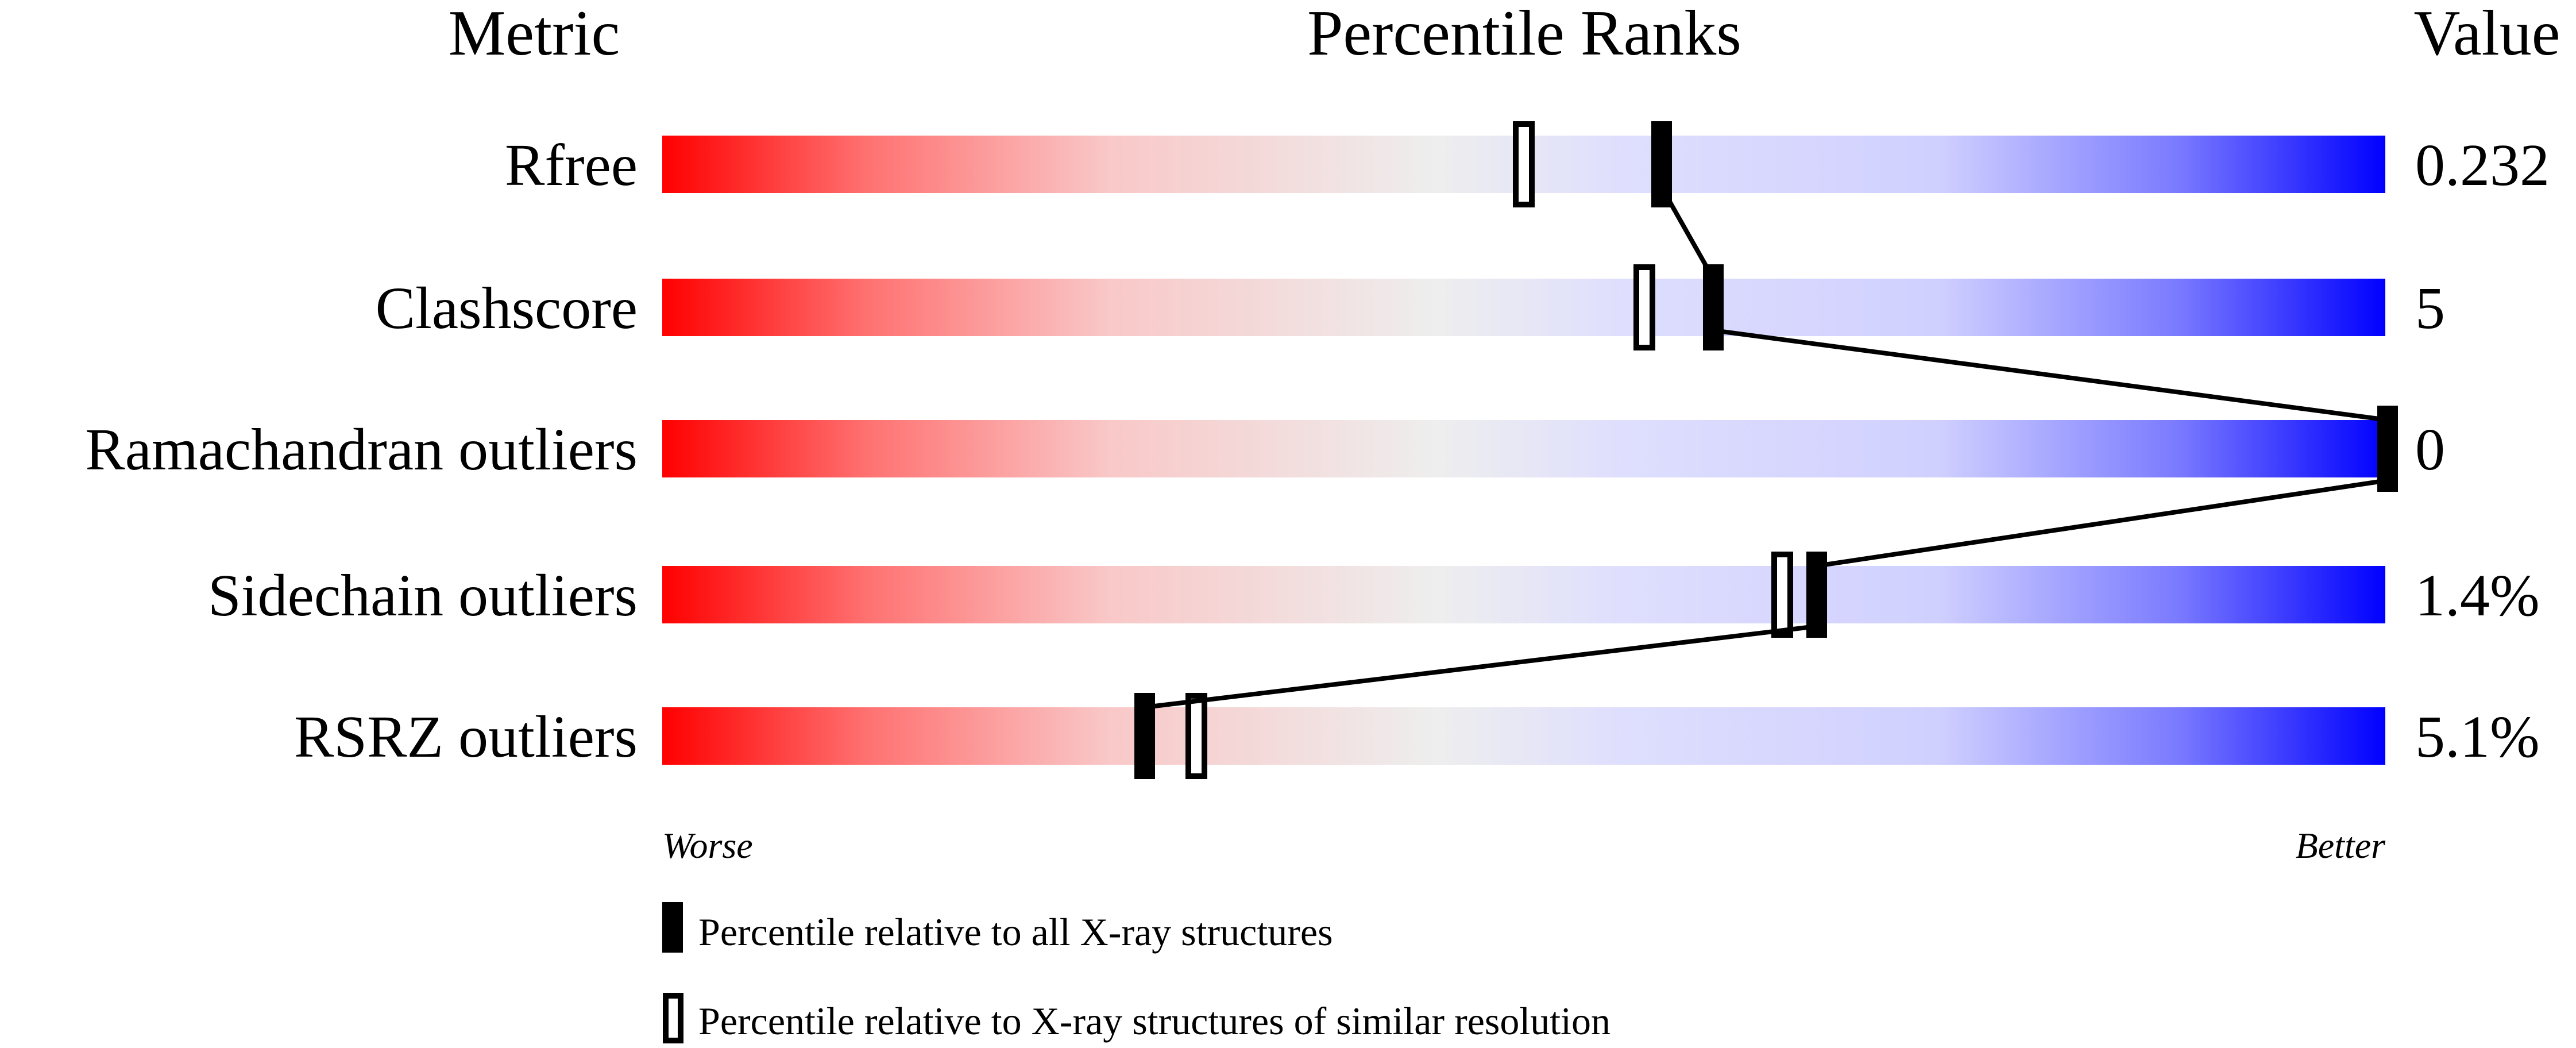 Image resolution: width=2576 pixels, height=1048 pixels. What do you see at coordinates (423, 595) in the screenshot?
I see `metric-label: Sidechain outliers` at bounding box center [423, 595].